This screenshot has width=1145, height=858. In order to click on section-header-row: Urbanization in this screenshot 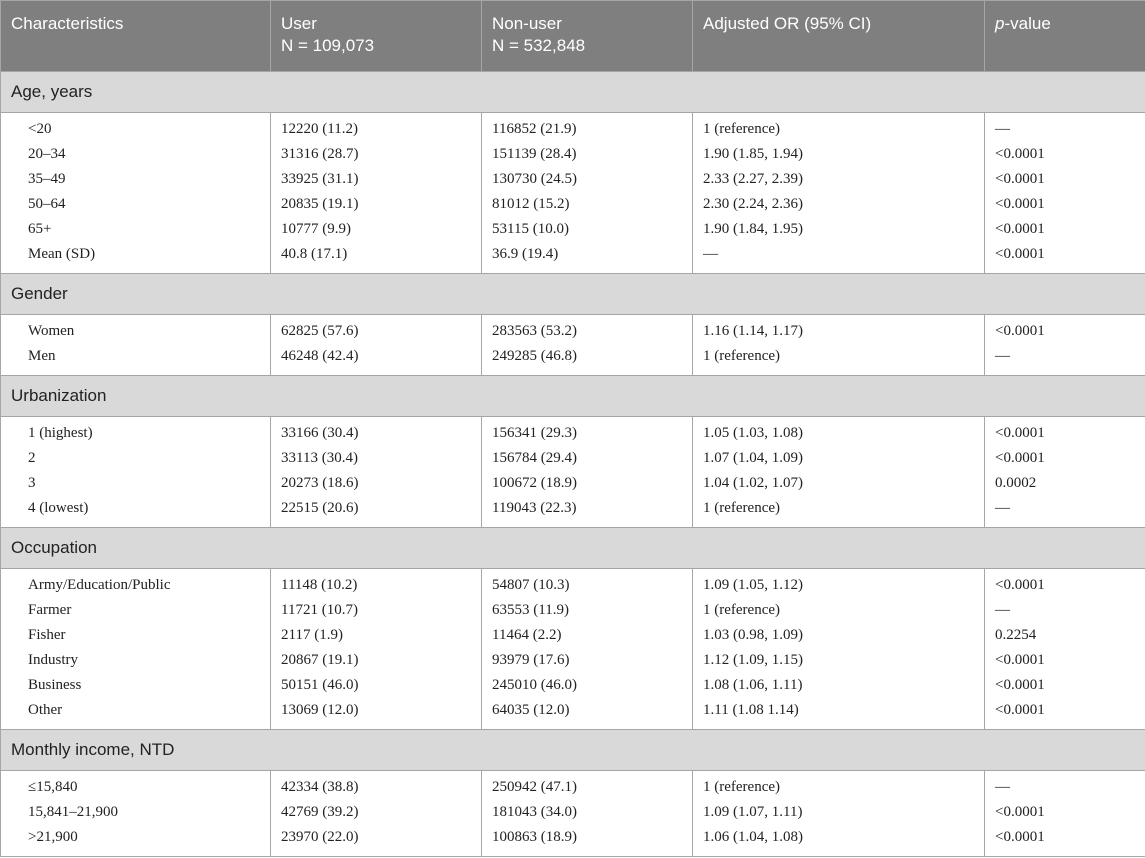, I will do `click(572, 396)`.